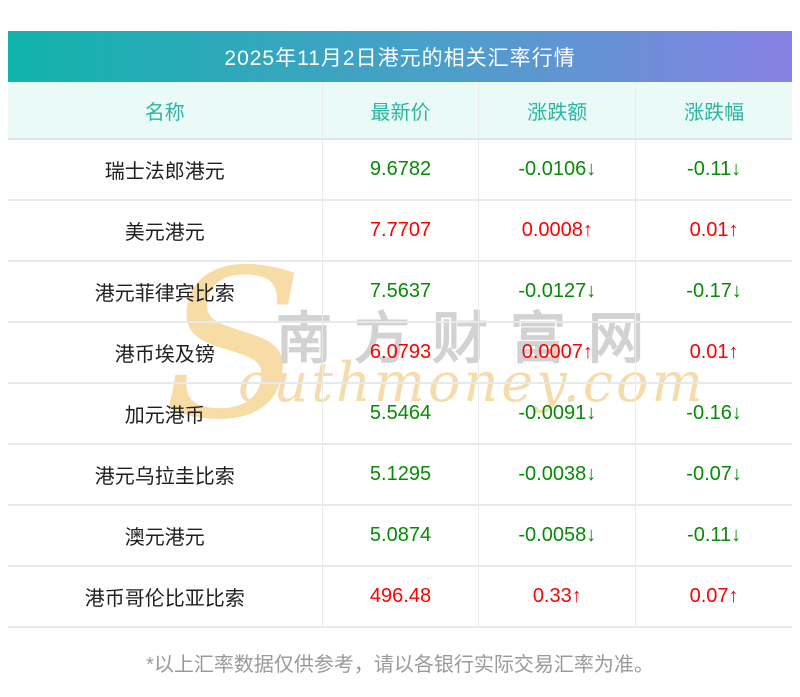  What do you see at coordinates (556, 535) in the screenshot?
I see `cell-change-amount: -0.0058↓` at bounding box center [556, 535].